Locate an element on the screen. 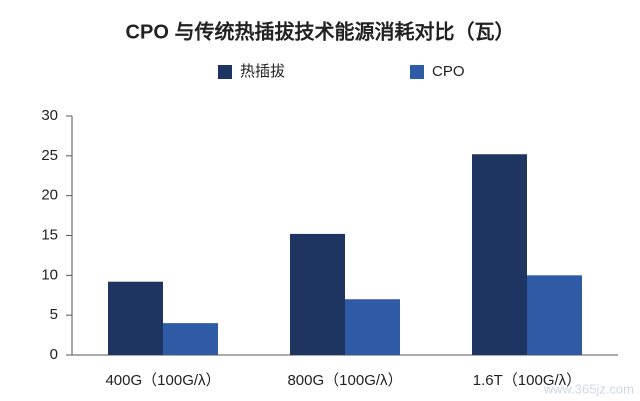 The image size is (640, 401). y-tick-label: 10 is located at coordinates (49, 274).